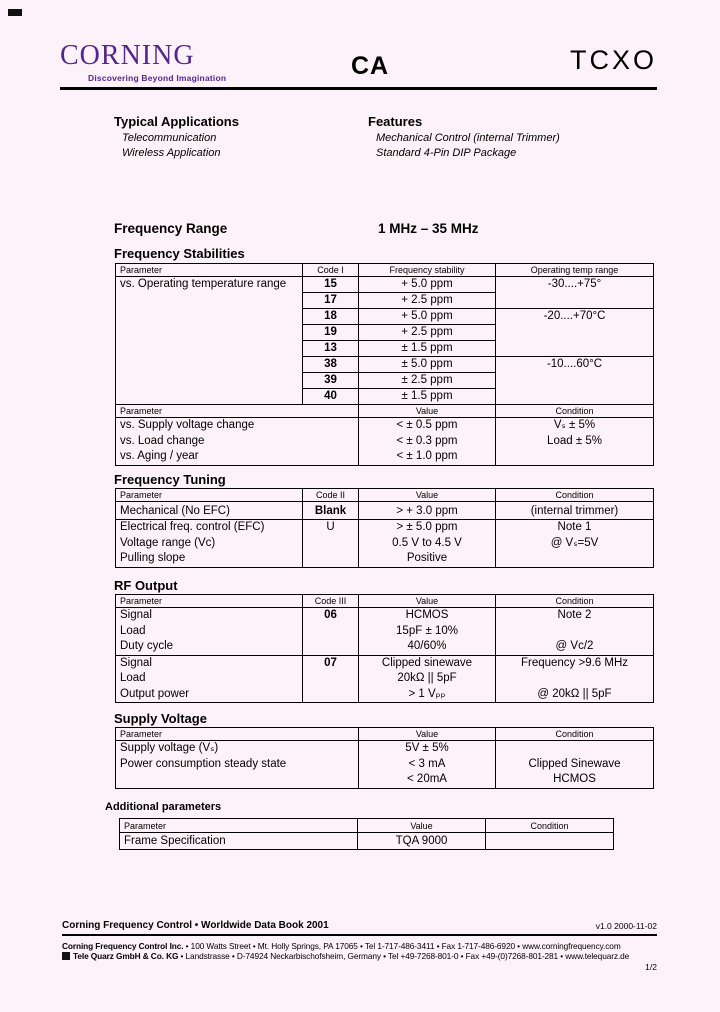  I want to click on value-line: 40/60%, so click(427, 646).